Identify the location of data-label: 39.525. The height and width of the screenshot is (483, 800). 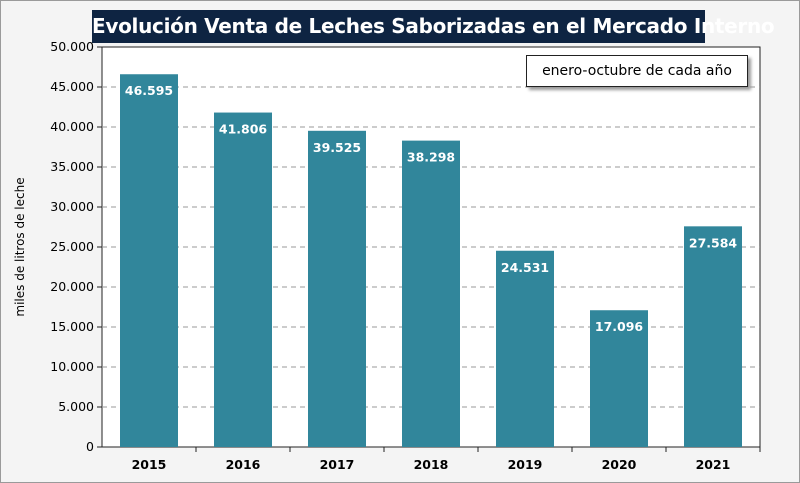
(337, 147).